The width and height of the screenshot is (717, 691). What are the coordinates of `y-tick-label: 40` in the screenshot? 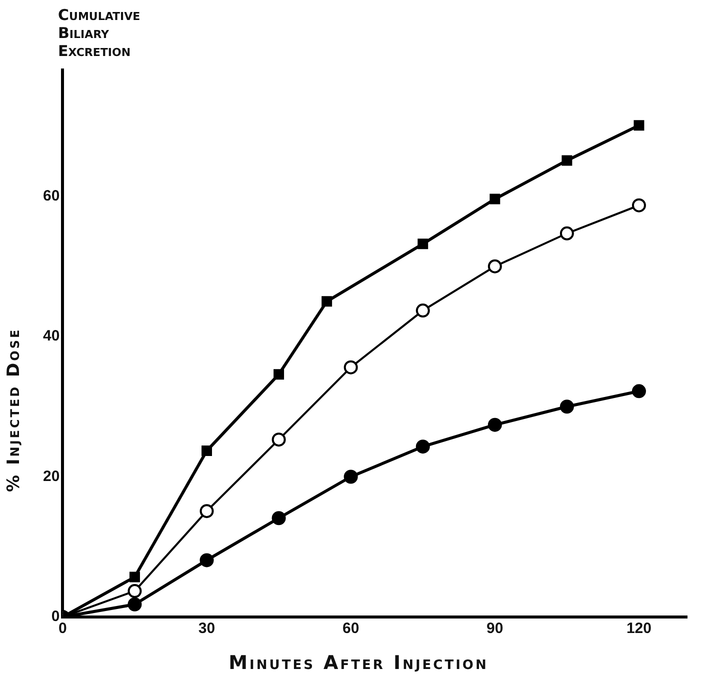 It's located at (51, 336).